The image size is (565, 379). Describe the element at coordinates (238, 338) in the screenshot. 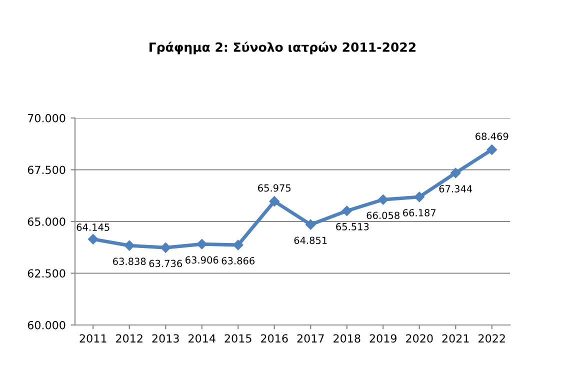

I see `x-tick-label: 2015` at that location.